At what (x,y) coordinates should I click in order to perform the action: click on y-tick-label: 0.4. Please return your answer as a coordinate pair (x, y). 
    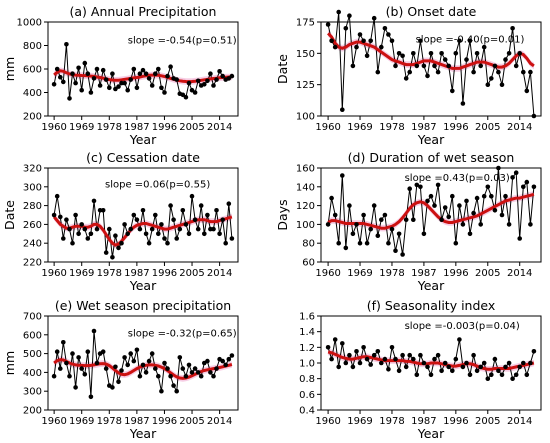
    Looking at the image, I should click on (307, 411).